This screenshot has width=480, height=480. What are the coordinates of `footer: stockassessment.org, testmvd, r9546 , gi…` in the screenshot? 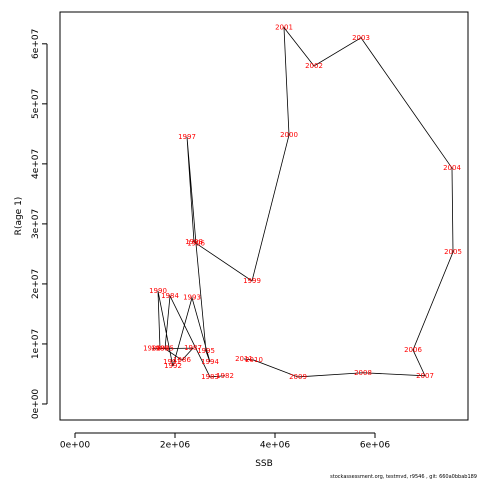 It's located at (403, 477).